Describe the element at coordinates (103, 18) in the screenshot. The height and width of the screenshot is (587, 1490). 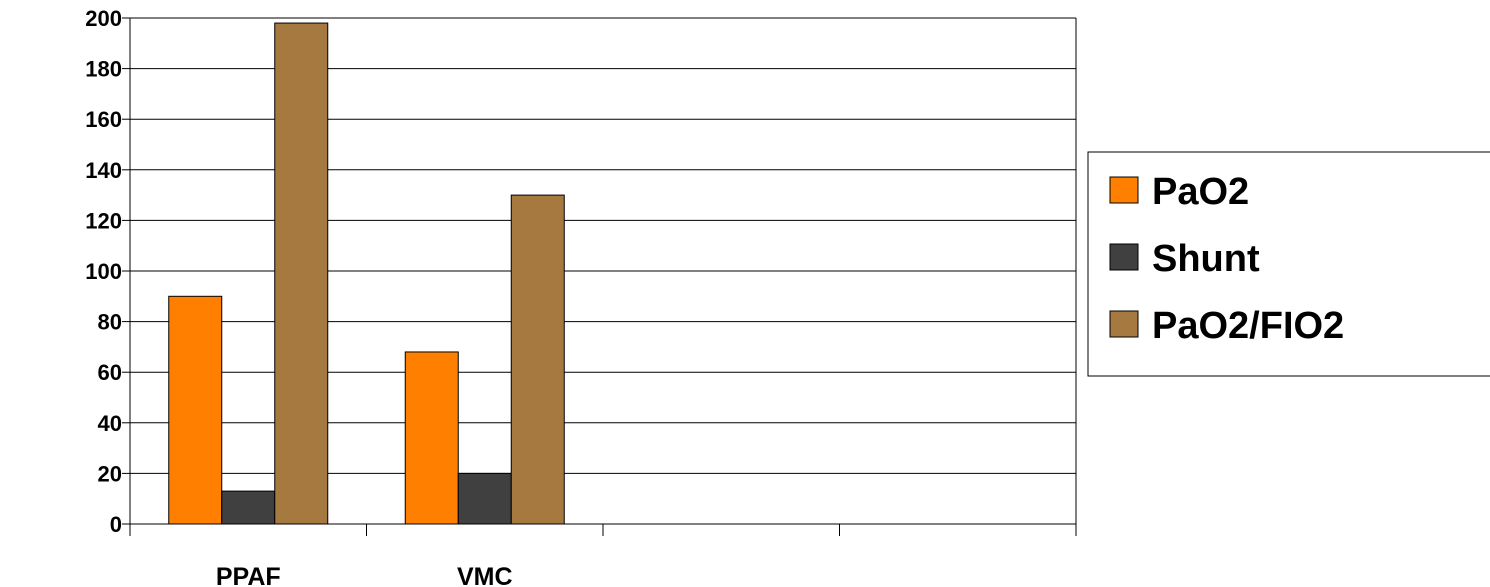
I see `y-tick-label: 200` at that location.